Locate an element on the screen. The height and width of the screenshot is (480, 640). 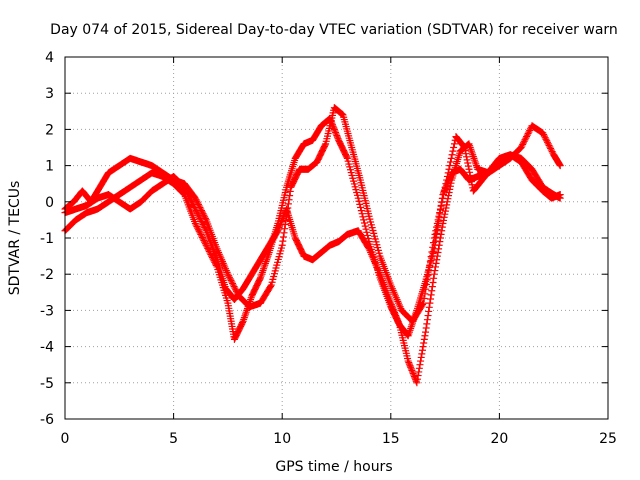
x-tick-label: 20 is located at coordinates (499, 439).